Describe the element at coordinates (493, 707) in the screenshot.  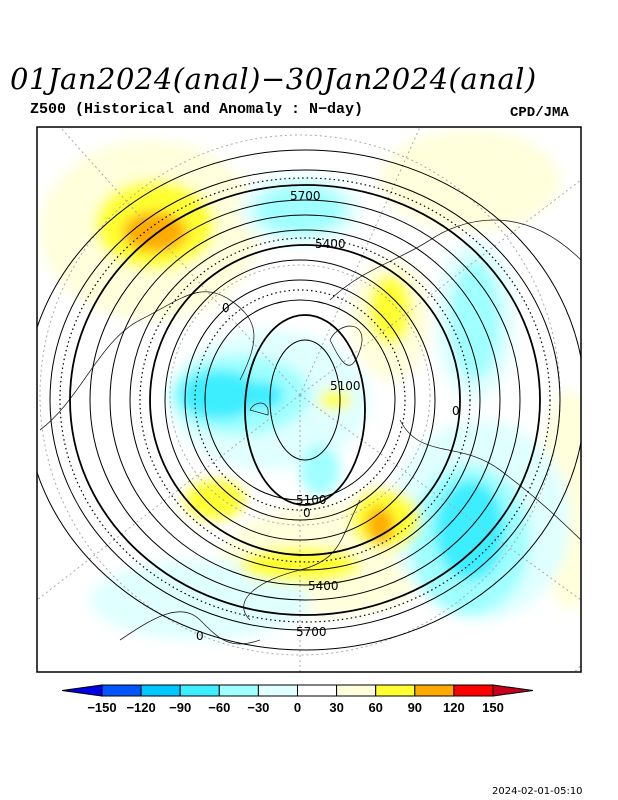
I see `colorbar-tick-label: 150` at that location.